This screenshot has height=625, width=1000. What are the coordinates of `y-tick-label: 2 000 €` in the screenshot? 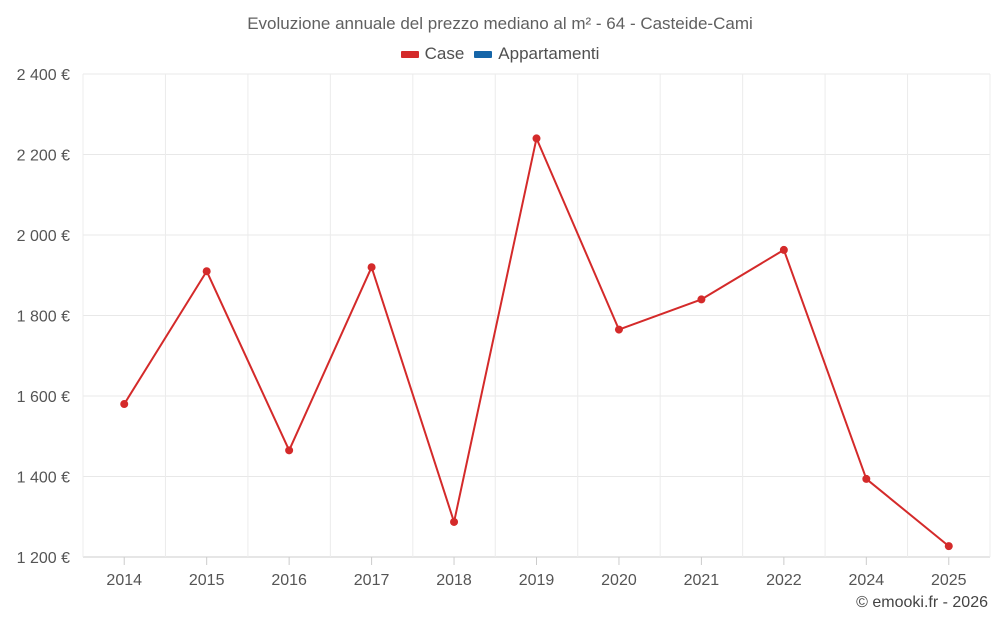 It's located at (43, 236).